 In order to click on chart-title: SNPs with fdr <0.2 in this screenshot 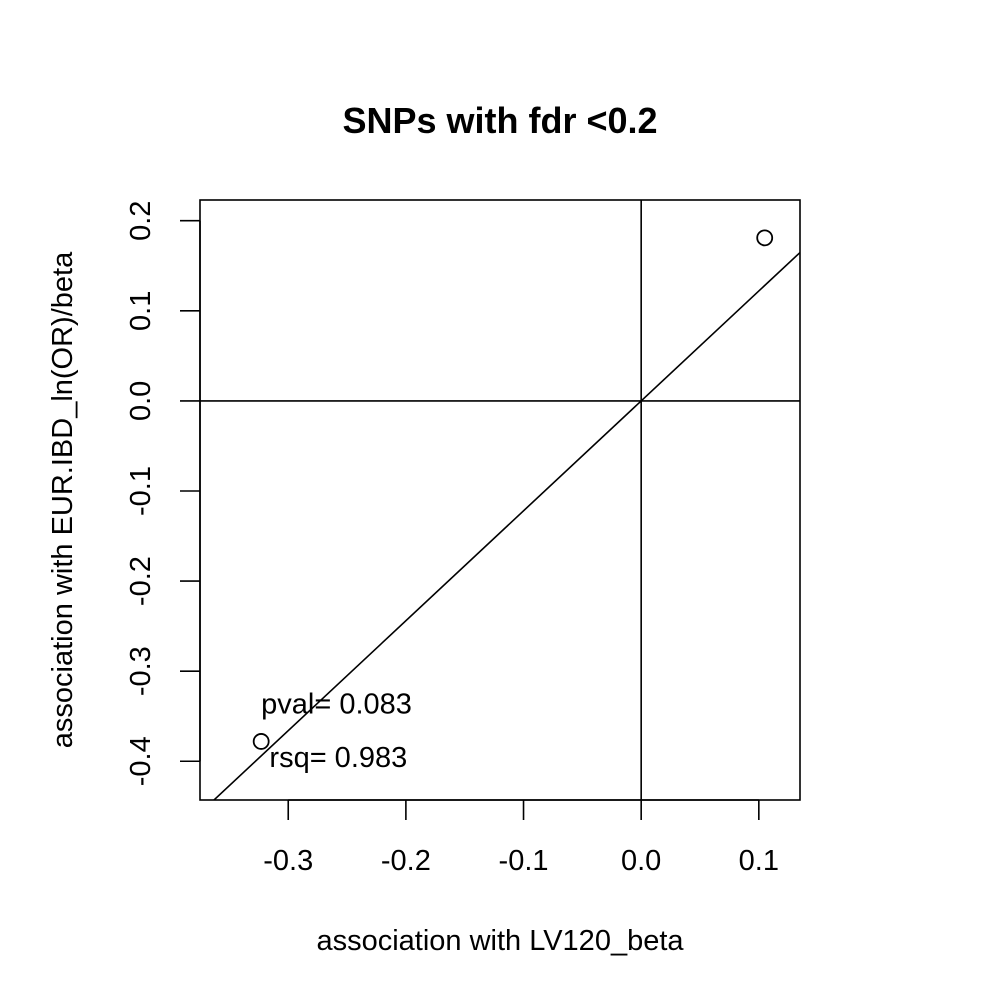, I will do `click(499, 120)`.